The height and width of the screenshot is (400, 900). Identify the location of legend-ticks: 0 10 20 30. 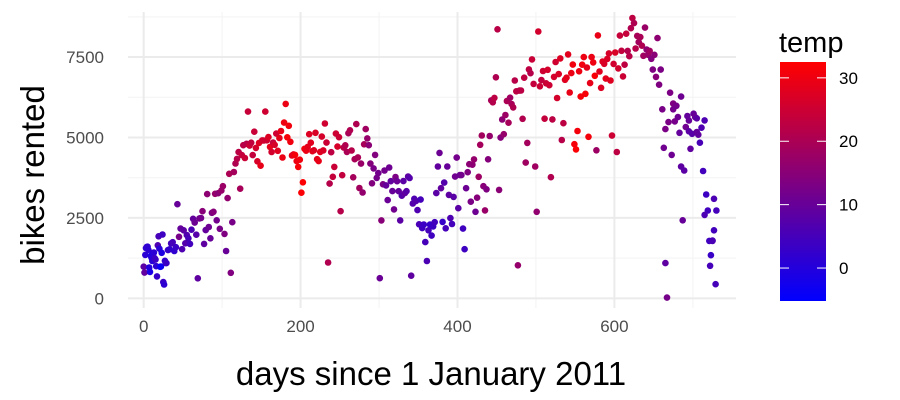
(819, 173).